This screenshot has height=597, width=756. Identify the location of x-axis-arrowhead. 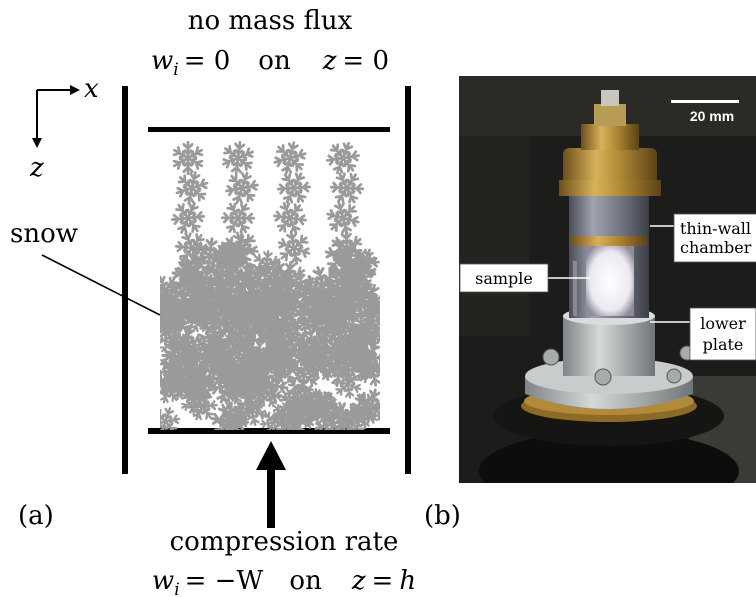
(75, 90).